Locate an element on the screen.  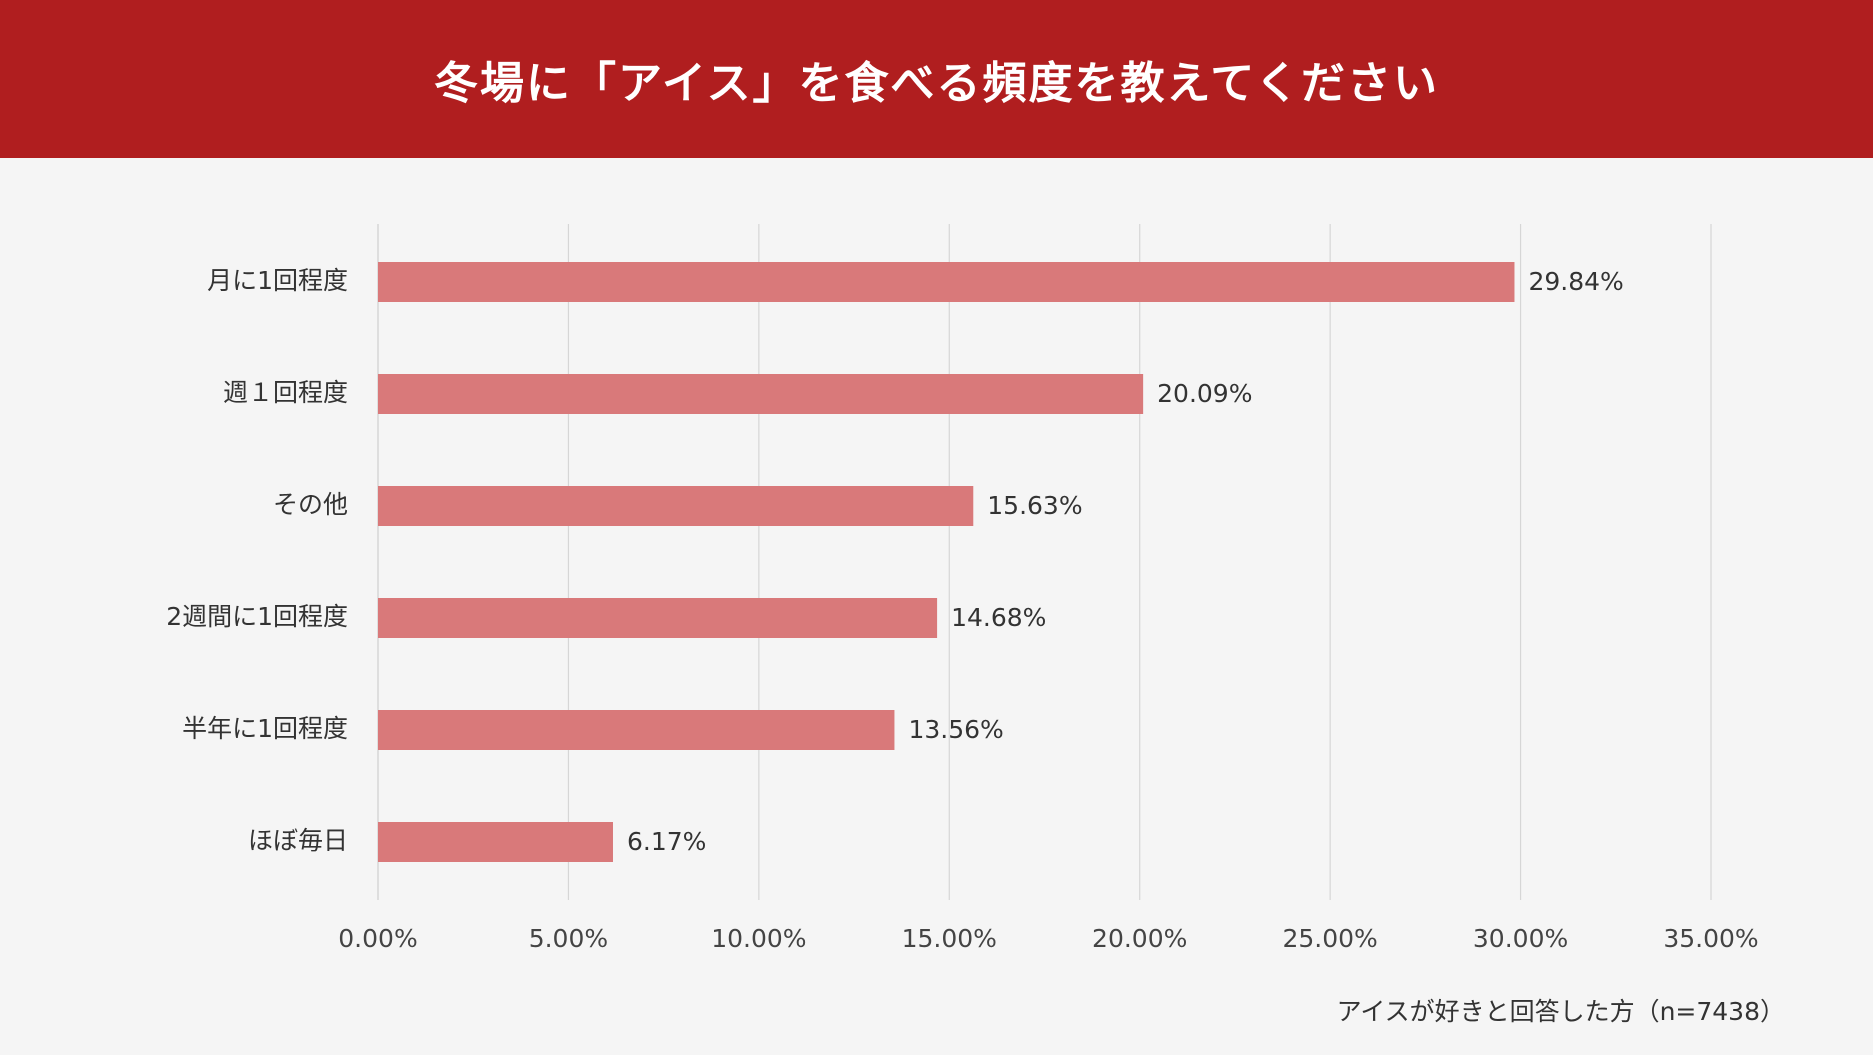
value-label: 29.84% is located at coordinates (1575, 281).